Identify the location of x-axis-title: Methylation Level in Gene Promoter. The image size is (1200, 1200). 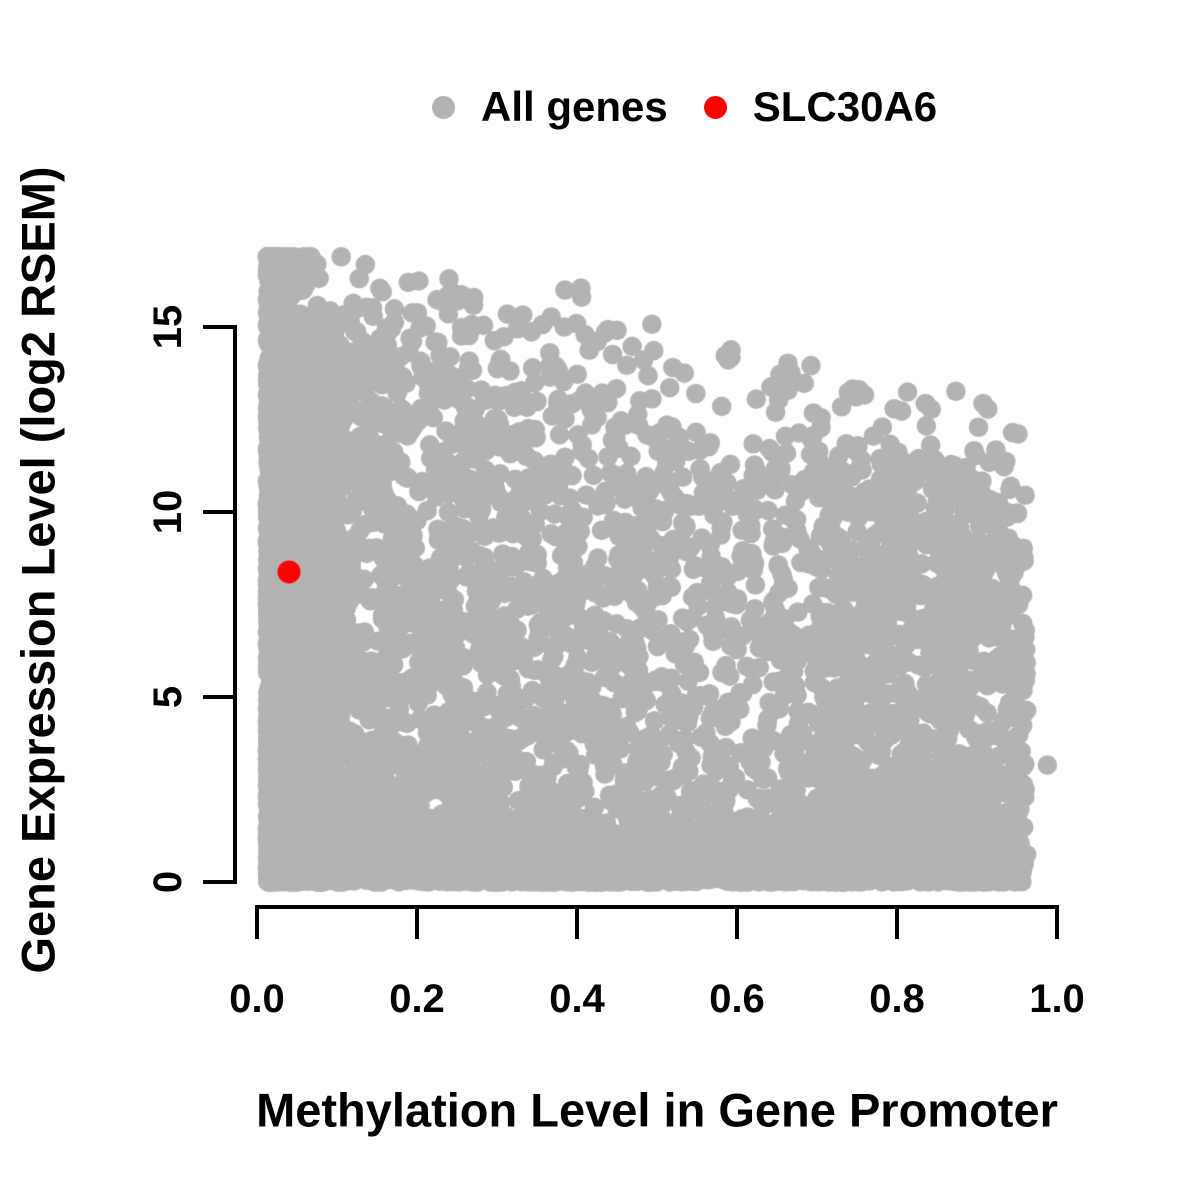
(657, 1110).